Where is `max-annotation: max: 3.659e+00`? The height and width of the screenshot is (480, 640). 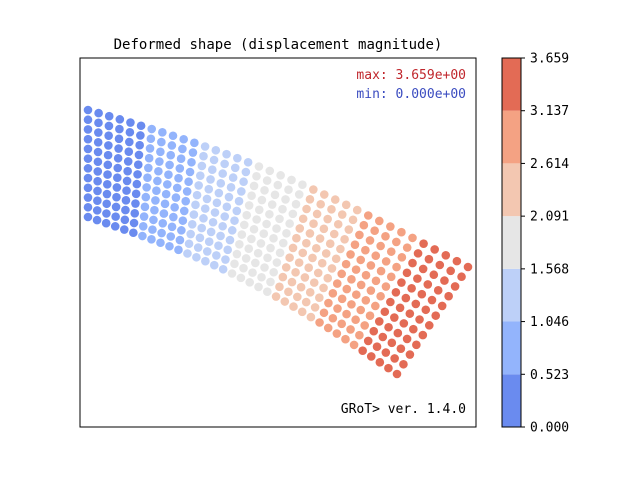
max-annotation: max: 3.659e+00 is located at coordinates (411, 75).